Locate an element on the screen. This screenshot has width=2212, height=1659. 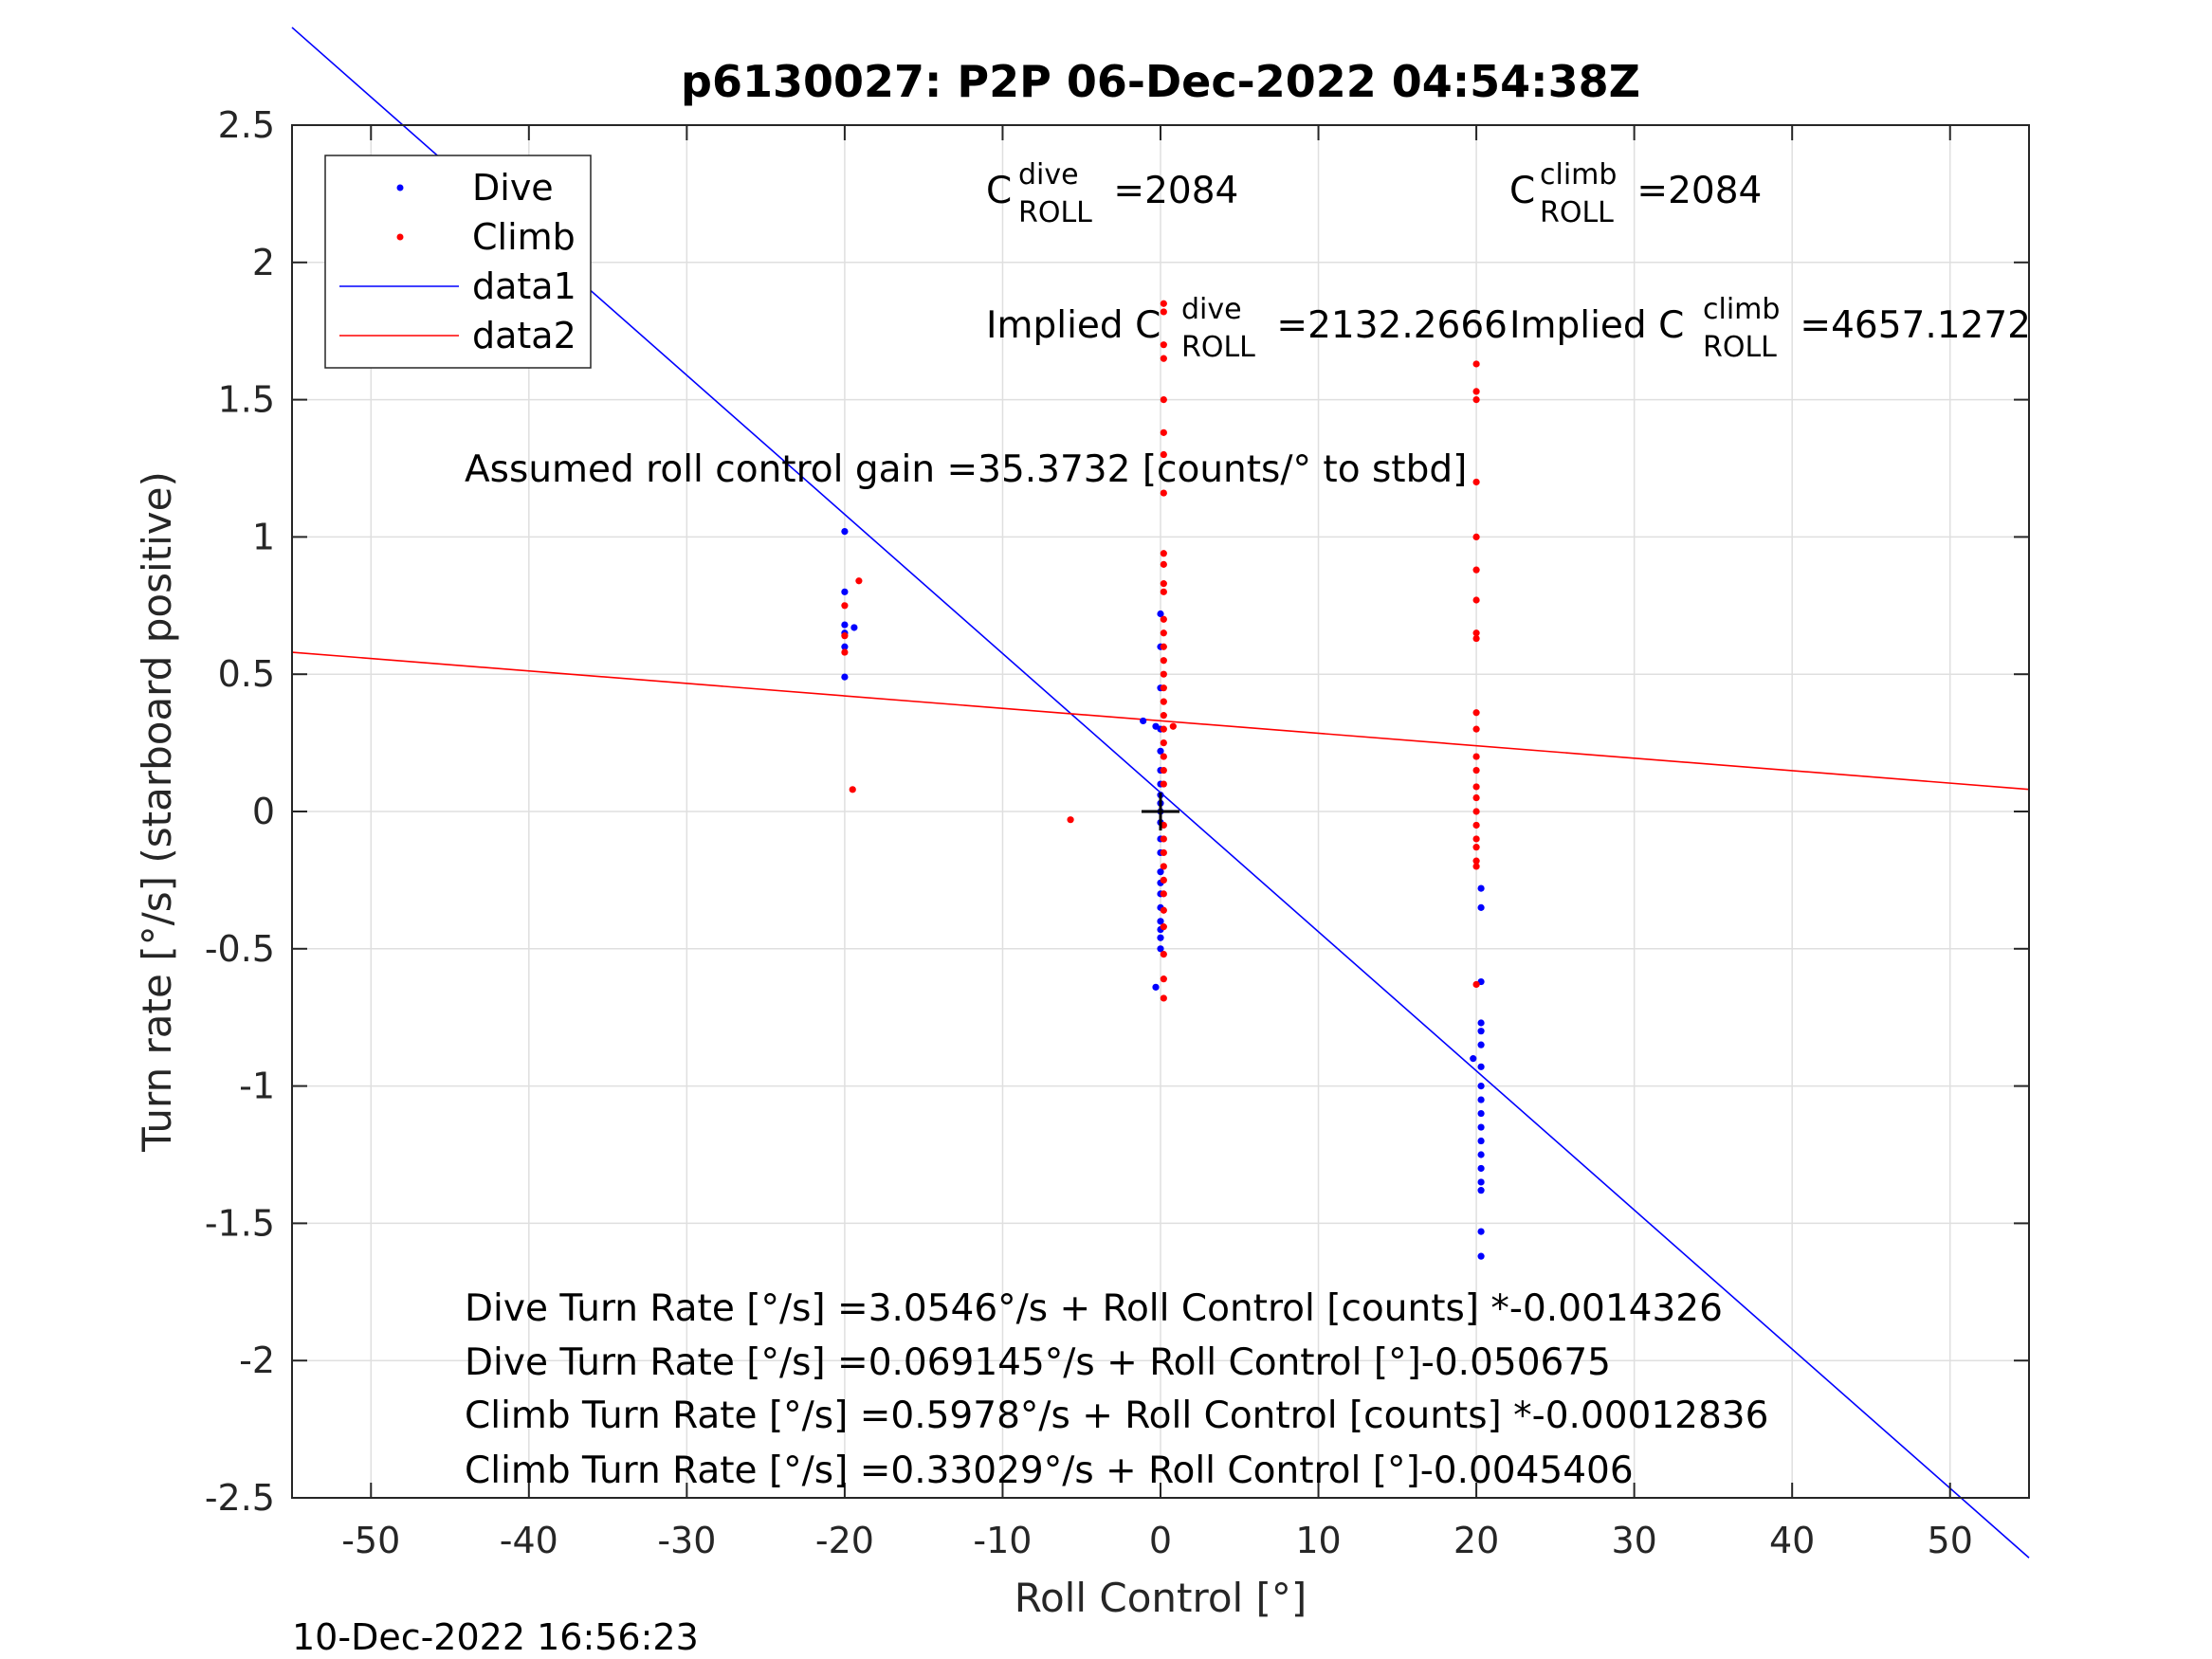
c-roll-climb-sup: climb is located at coordinates (1578, 174).